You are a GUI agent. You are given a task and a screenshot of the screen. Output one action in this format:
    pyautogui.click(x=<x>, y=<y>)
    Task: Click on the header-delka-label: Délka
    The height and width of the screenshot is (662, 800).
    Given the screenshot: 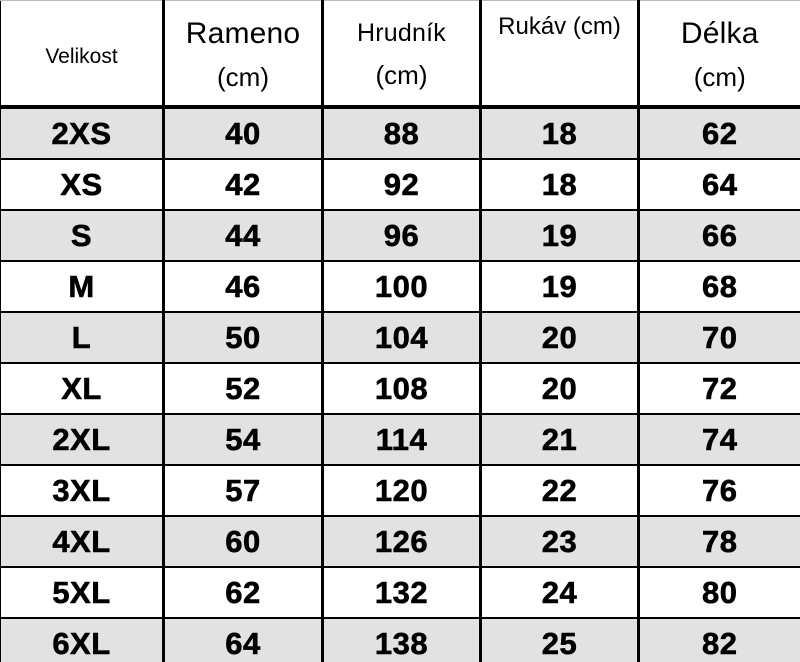 What is the action you would take?
    pyautogui.click(x=719, y=33)
    